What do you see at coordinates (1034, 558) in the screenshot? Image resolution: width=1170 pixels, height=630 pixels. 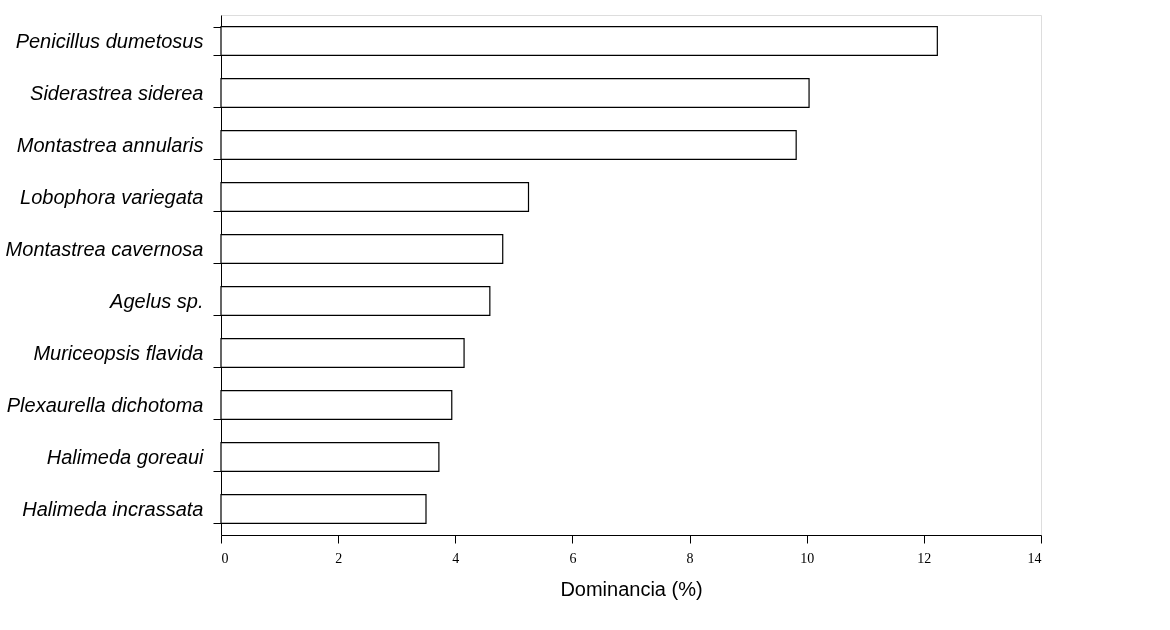 I see `x-tick-label: 14` at bounding box center [1034, 558].